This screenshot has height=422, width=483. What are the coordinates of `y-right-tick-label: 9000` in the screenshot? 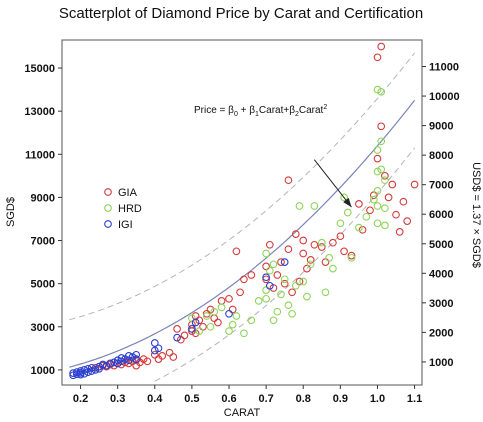 It's located at (441, 127).